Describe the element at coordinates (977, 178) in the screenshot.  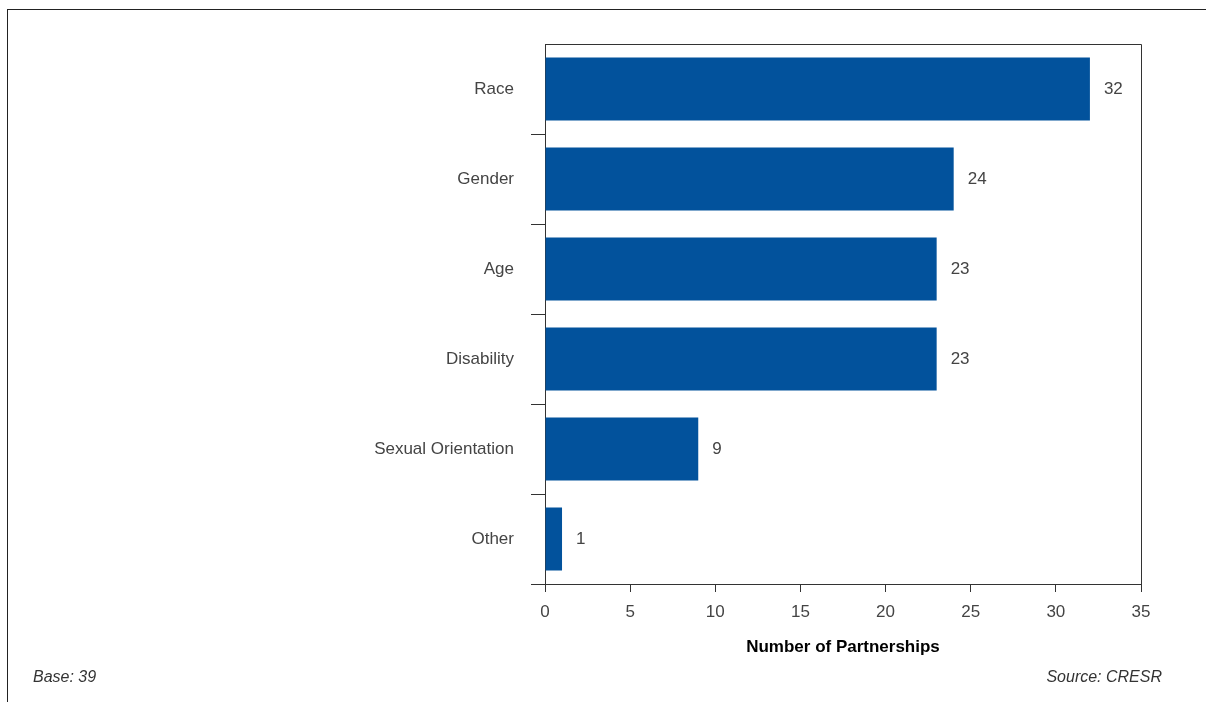
I see `data-label: 24` at that location.